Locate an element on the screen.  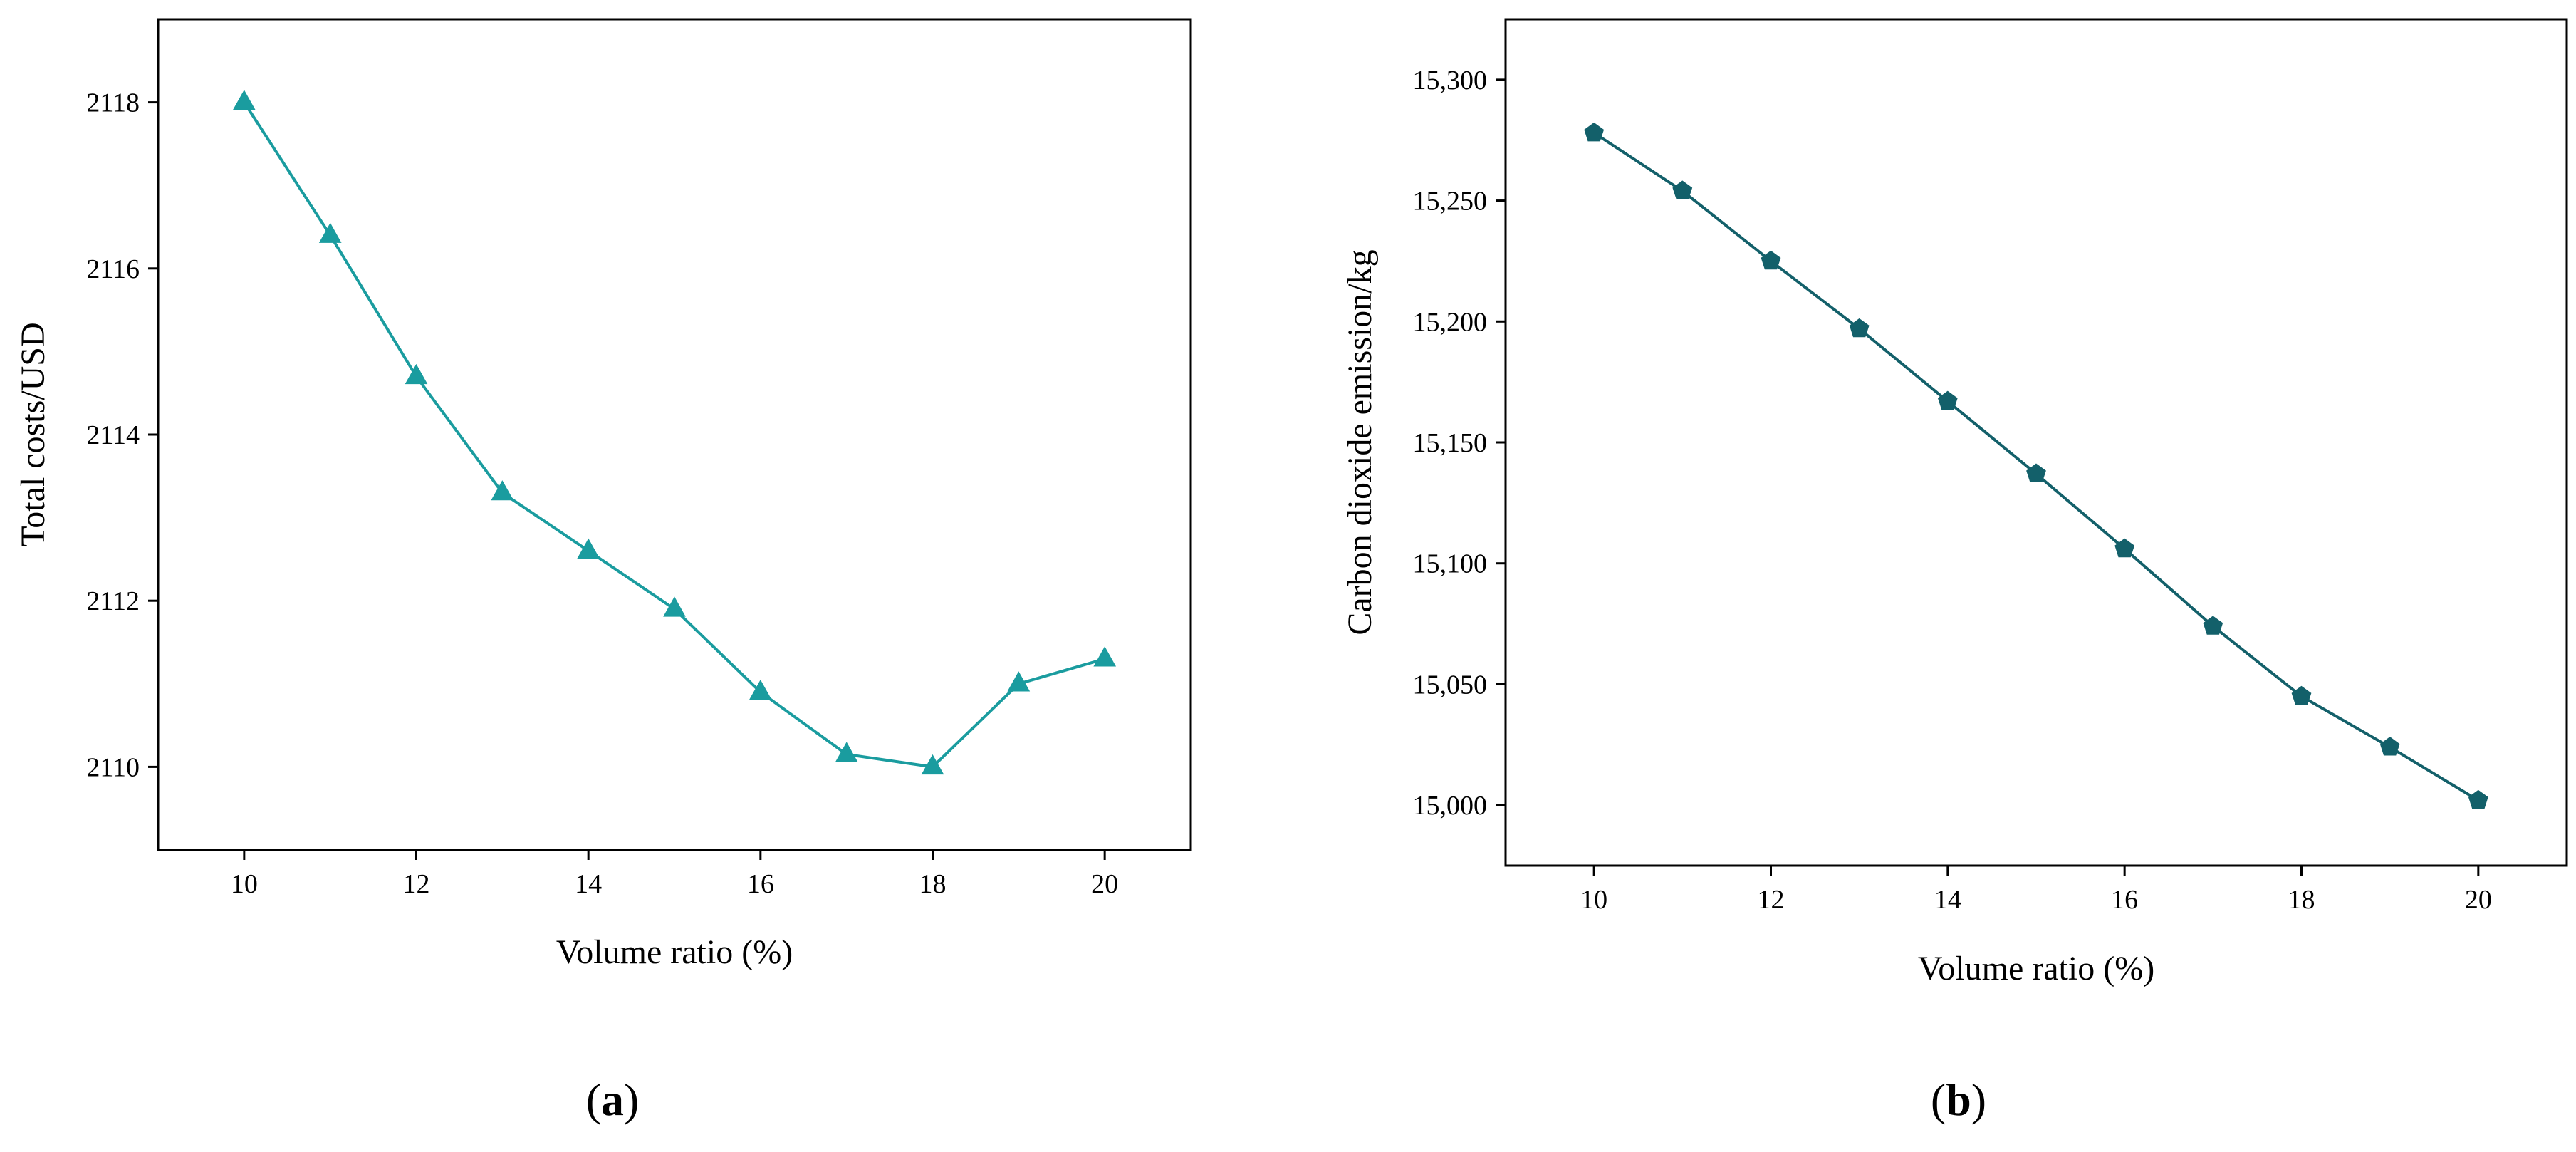
panel-a-x-axis-title: Volume ratio (%) is located at coordinates (674, 952).